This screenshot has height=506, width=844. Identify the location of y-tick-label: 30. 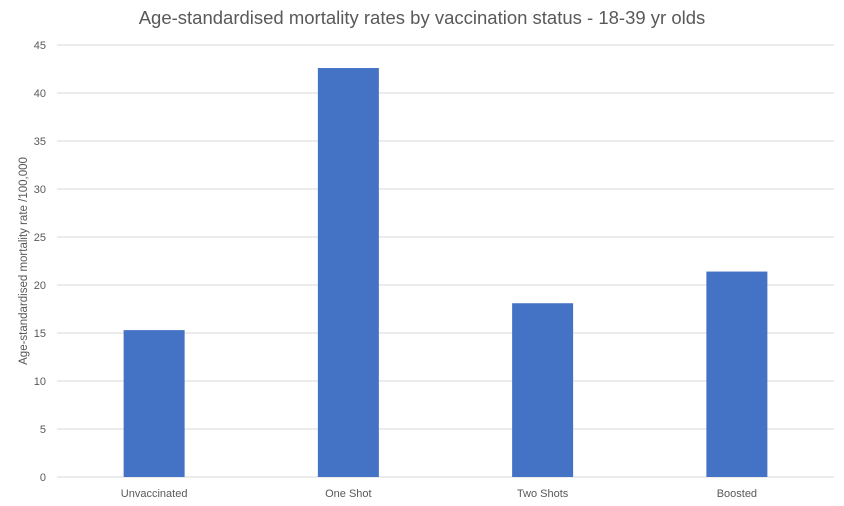
(40, 190).